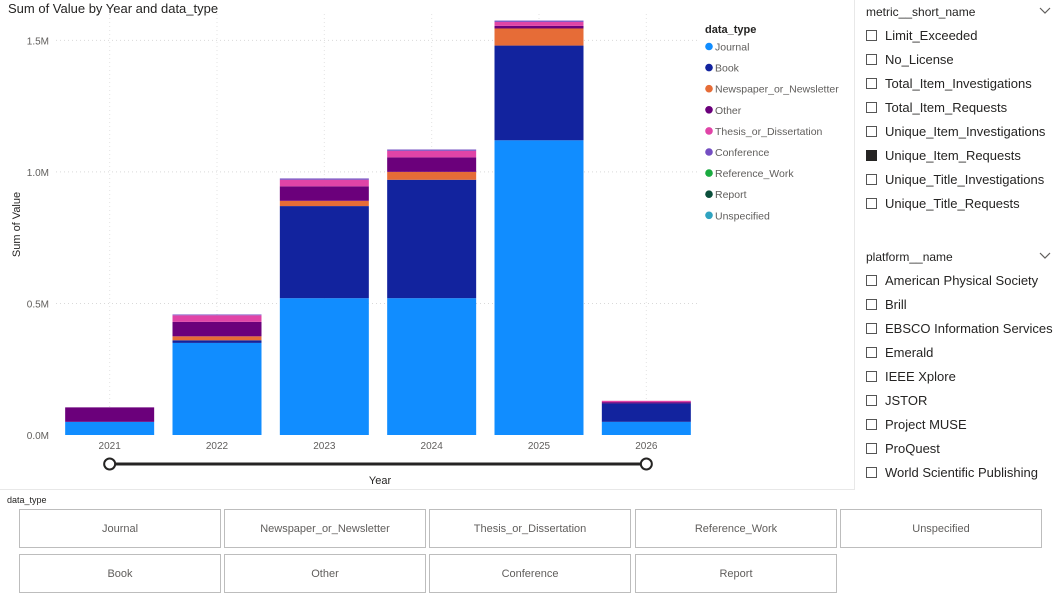  I want to click on platform-slicer-item-label: ProQuest, so click(912, 449).